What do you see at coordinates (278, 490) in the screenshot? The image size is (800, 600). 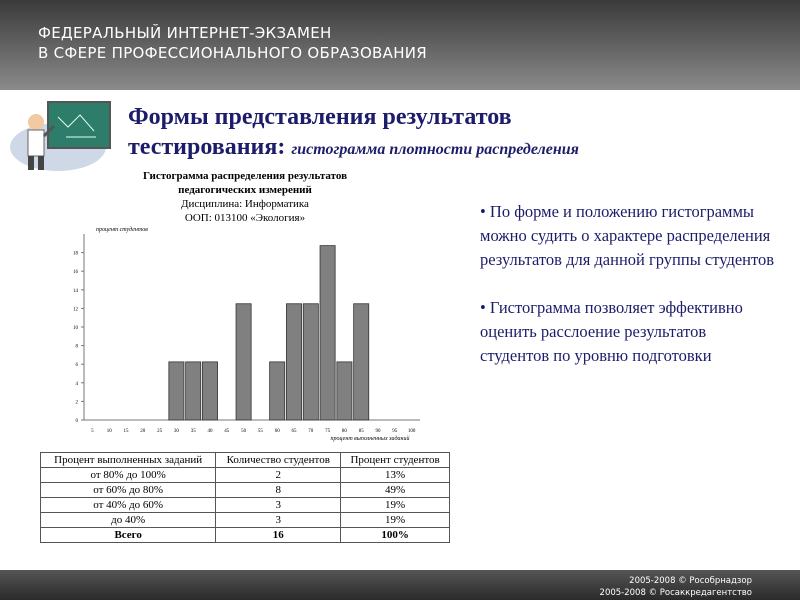 I see `cell: 8` at bounding box center [278, 490].